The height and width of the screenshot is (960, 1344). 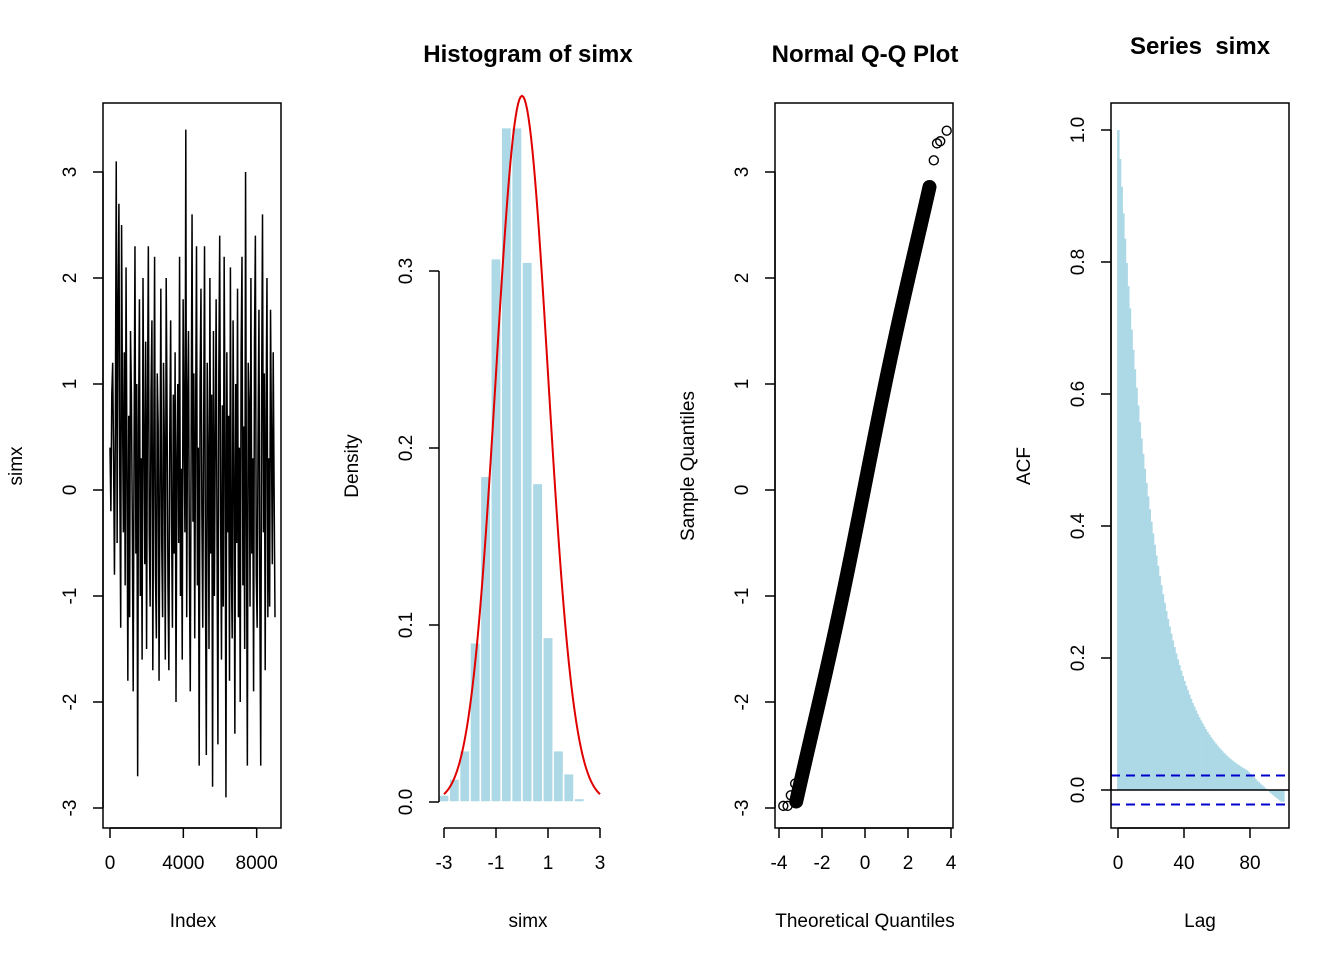 I want to click on acf-title: Series simx, so click(x=1200, y=46).